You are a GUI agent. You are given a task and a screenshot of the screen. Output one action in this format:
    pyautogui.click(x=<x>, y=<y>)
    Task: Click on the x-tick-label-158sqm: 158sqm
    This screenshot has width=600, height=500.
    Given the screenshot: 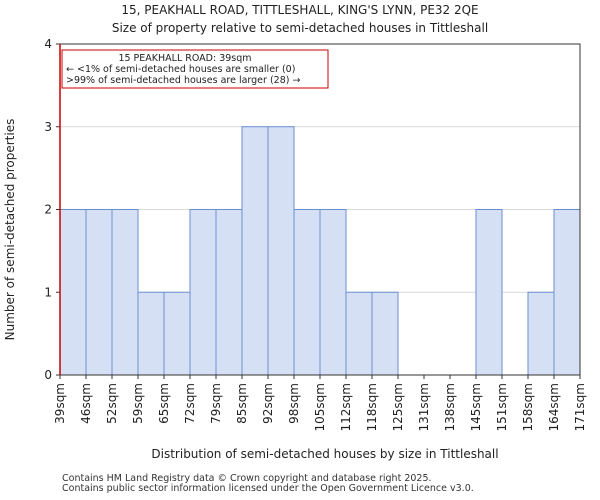 What is the action you would take?
    pyautogui.click(x=528, y=407)
    